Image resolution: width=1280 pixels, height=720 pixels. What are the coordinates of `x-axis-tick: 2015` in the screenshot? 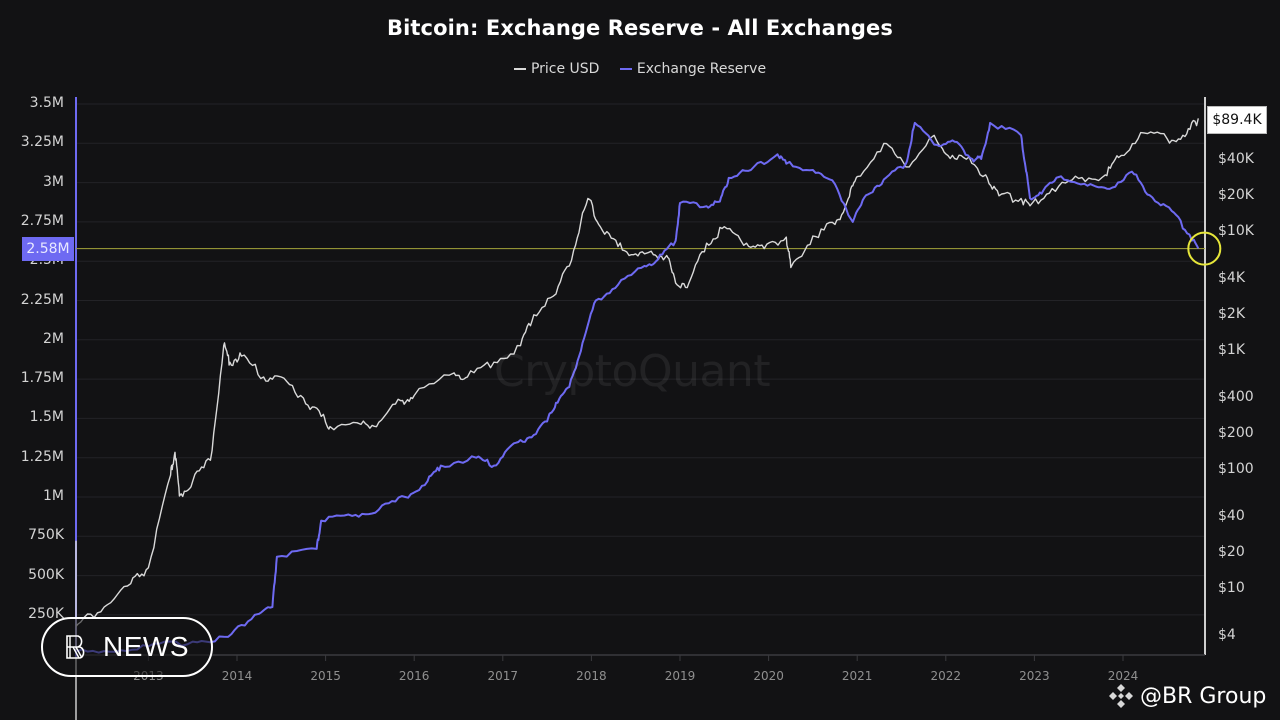 It's located at (325, 676).